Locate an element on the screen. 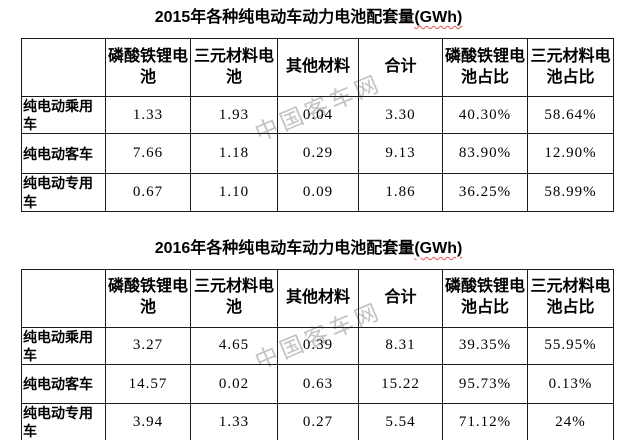  data-cell: 5.54 is located at coordinates (400, 421).